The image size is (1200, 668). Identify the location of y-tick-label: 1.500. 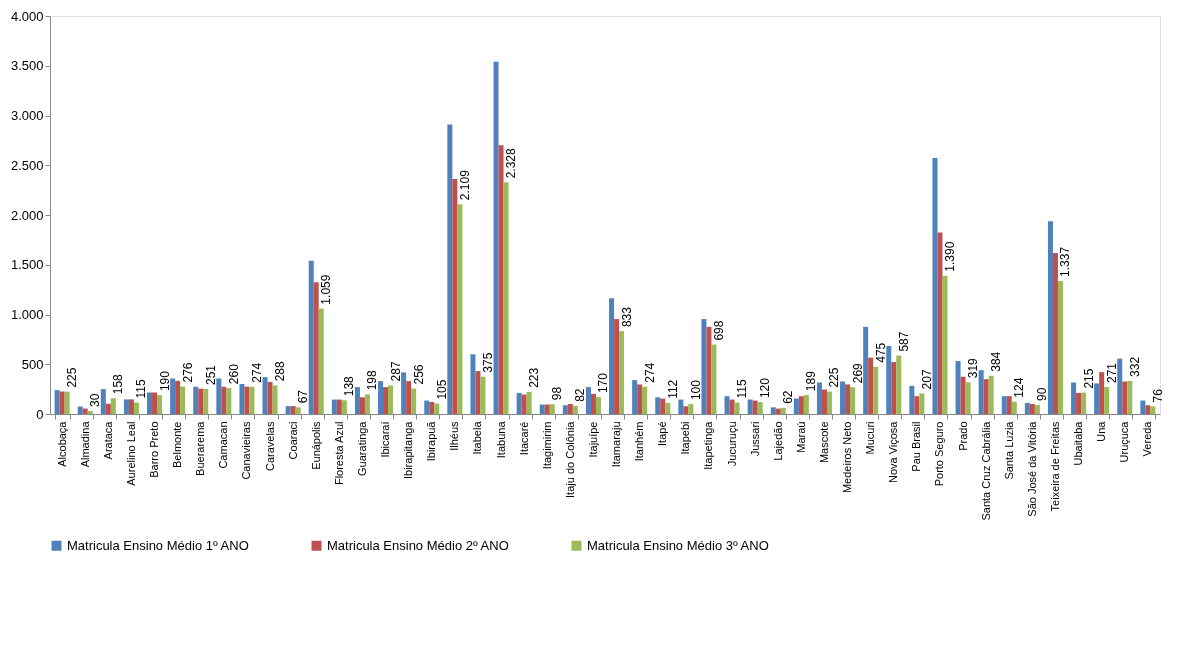
(27, 265).